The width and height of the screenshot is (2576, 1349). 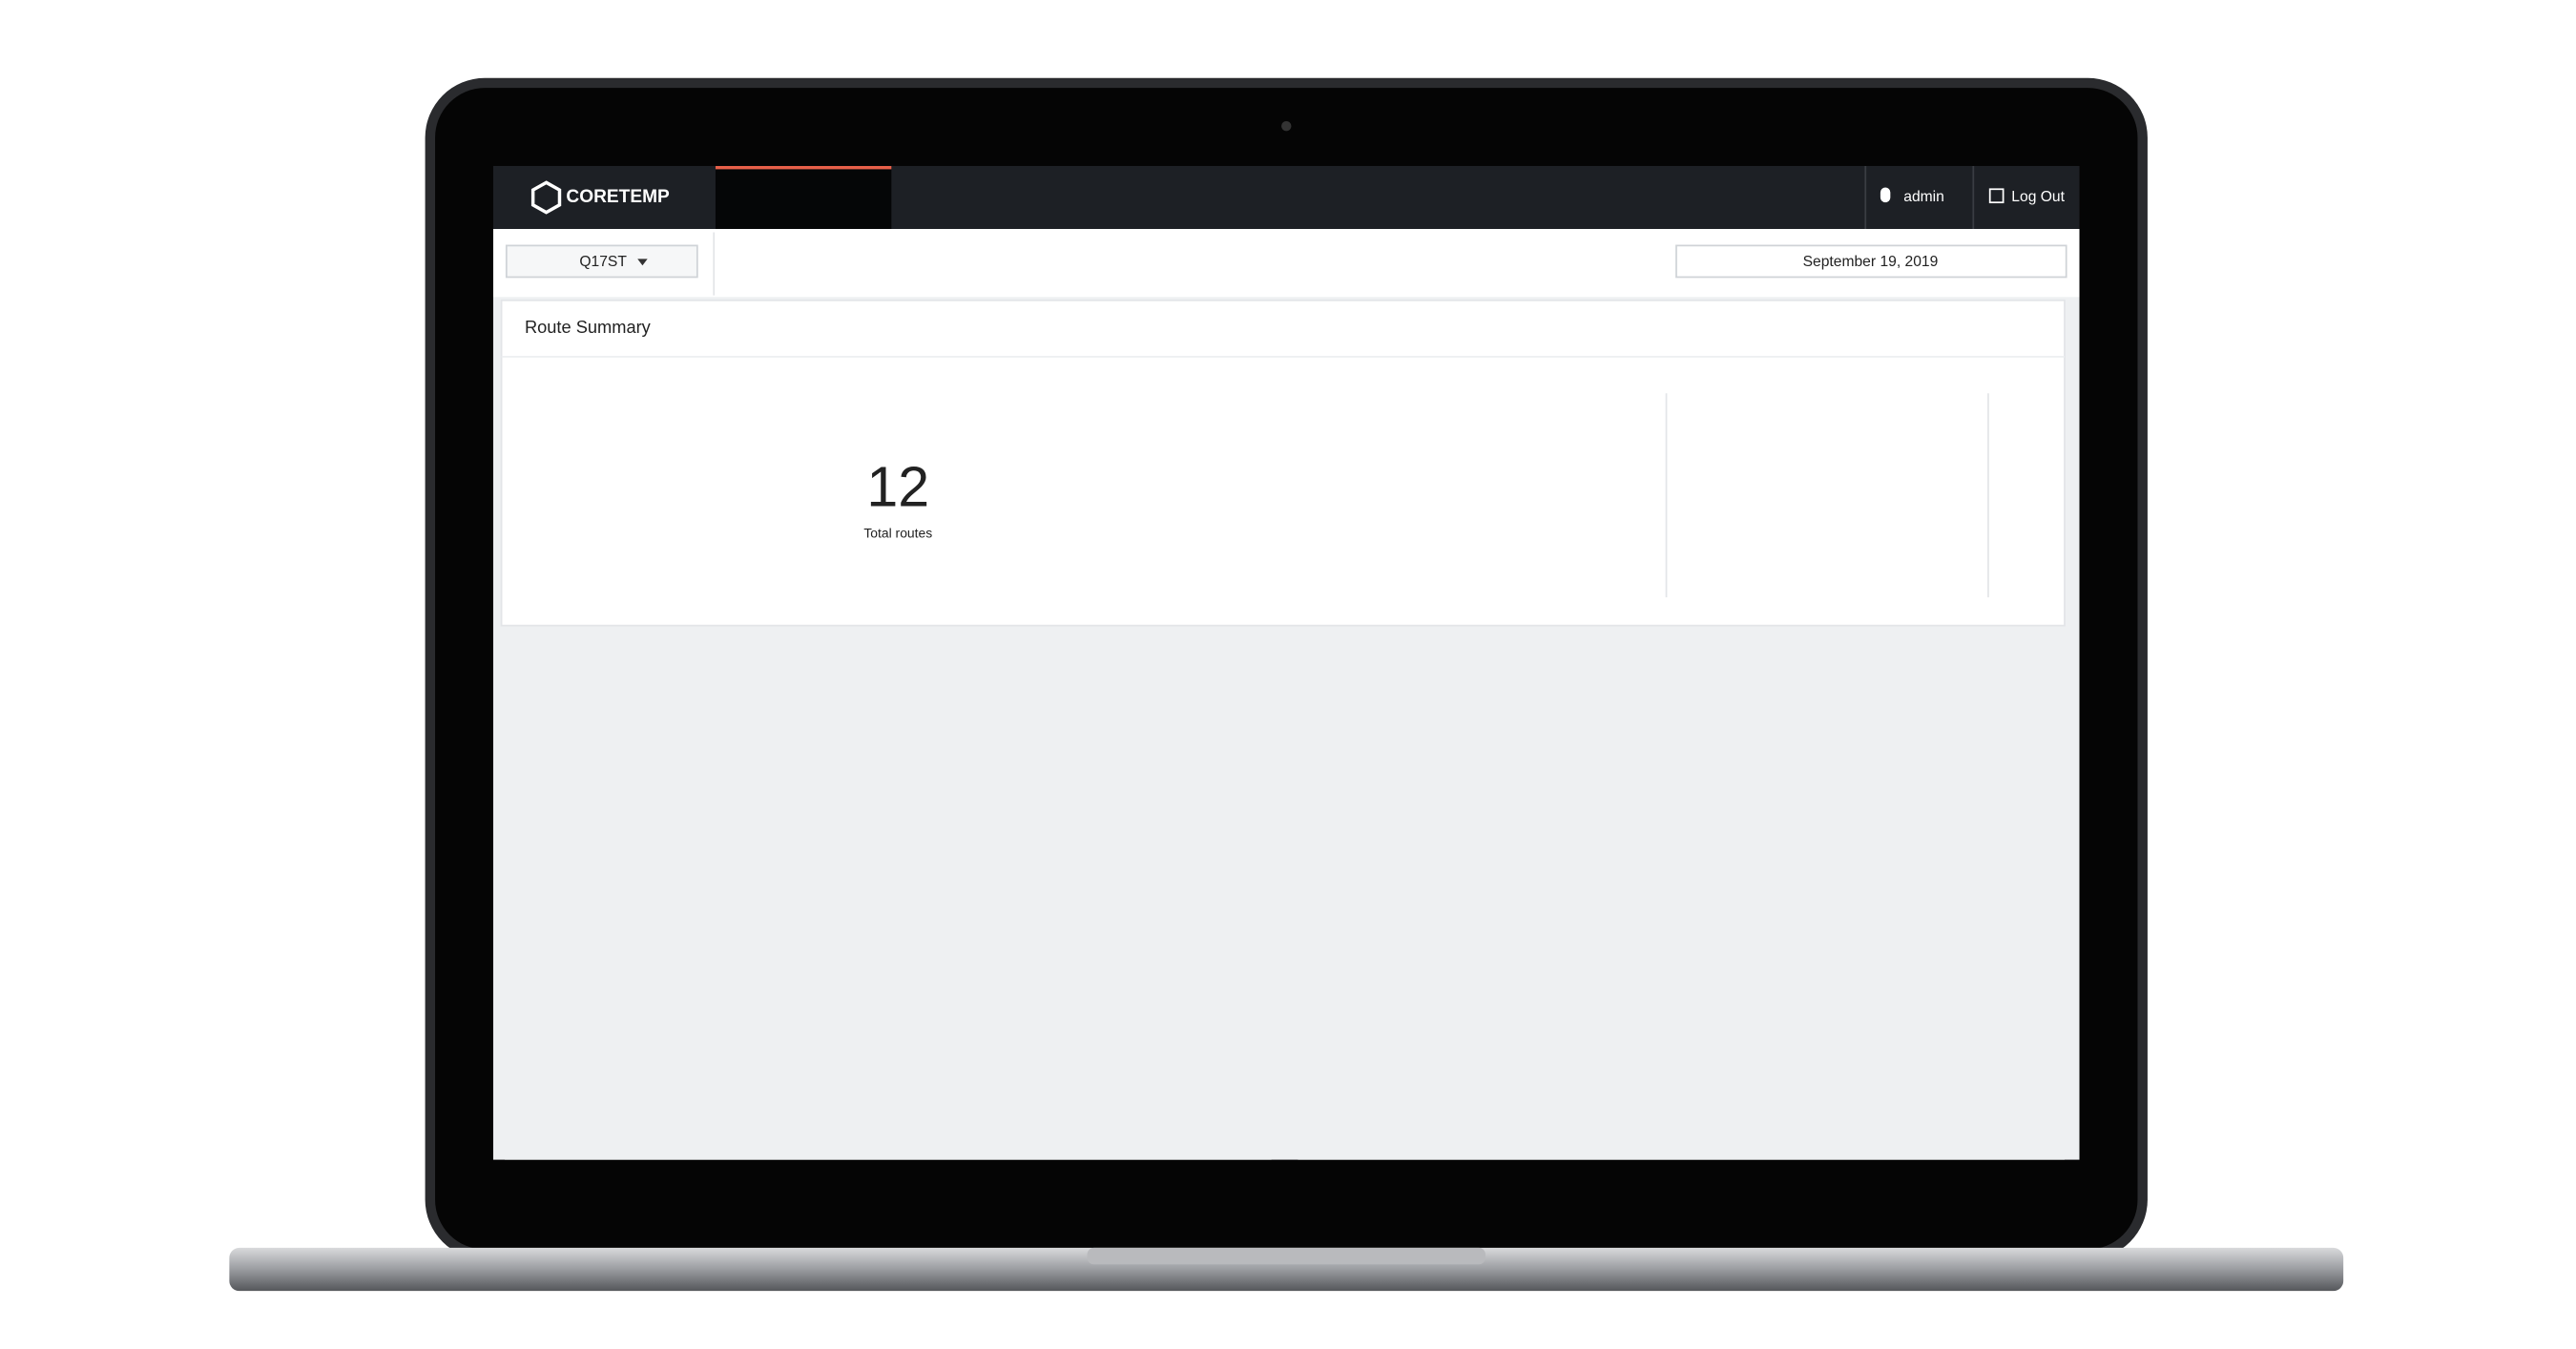 What do you see at coordinates (897, 486) in the screenshot?
I see `total-routes: 12` at bounding box center [897, 486].